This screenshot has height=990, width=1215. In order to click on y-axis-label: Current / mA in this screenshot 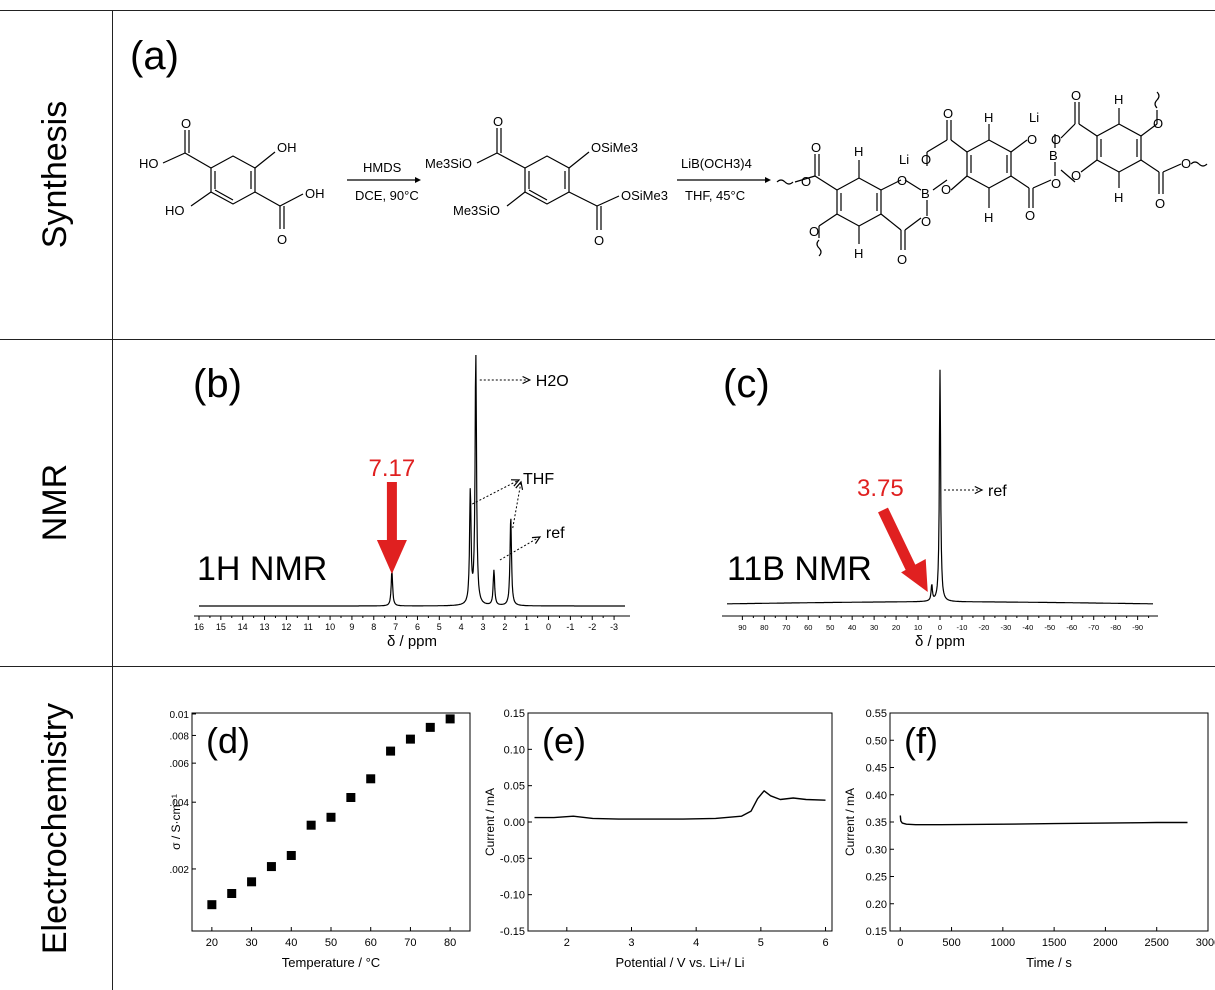, I will do `click(490, 822)`.